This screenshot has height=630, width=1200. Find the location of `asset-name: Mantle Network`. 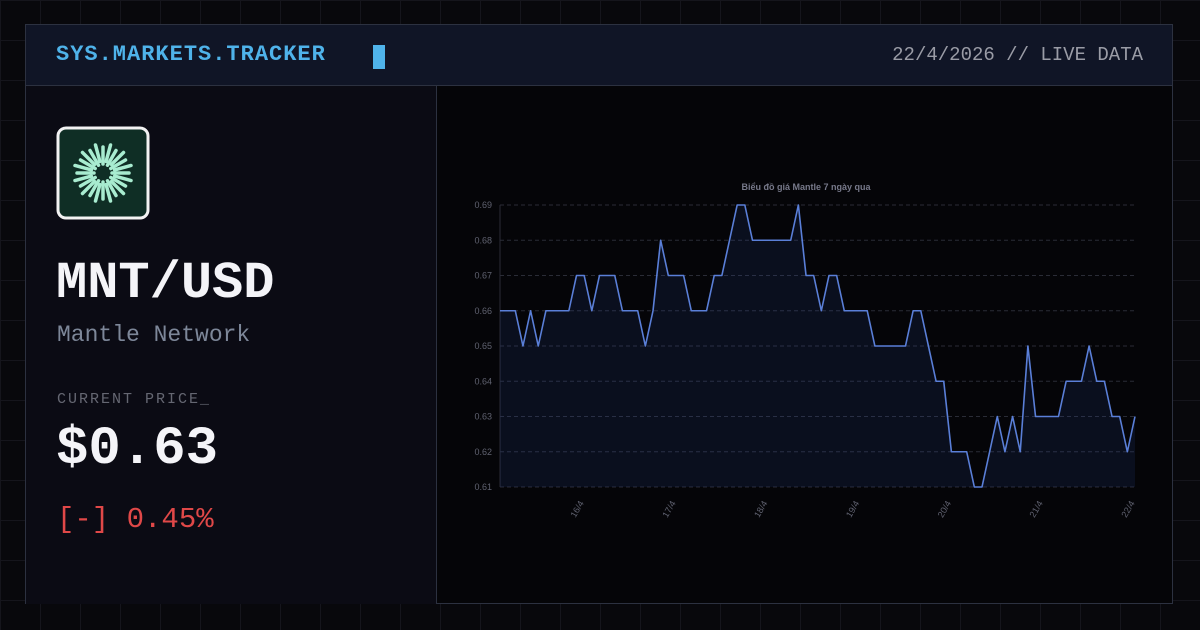

asset-name: Mantle Network is located at coordinates (154, 335).